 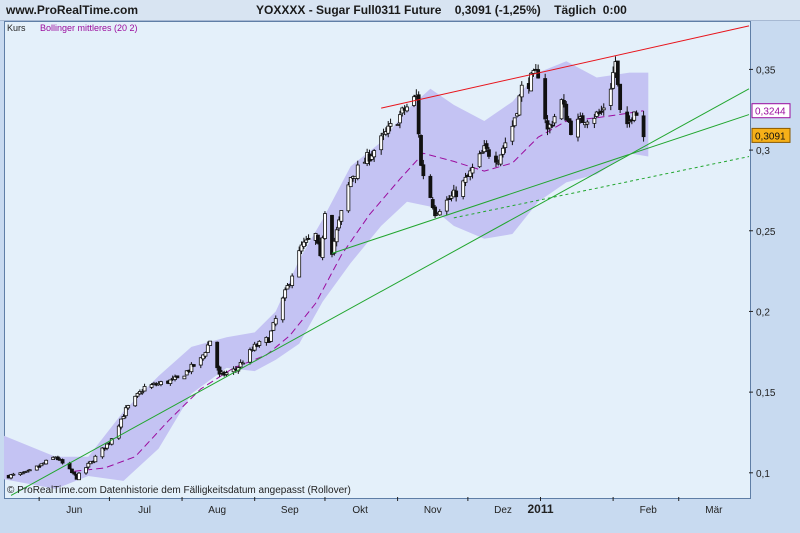 What do you see at coordinates (763, 312) in the screenshot?
I see `y-tick-label: 0,2` at bounding box center [763, 312].